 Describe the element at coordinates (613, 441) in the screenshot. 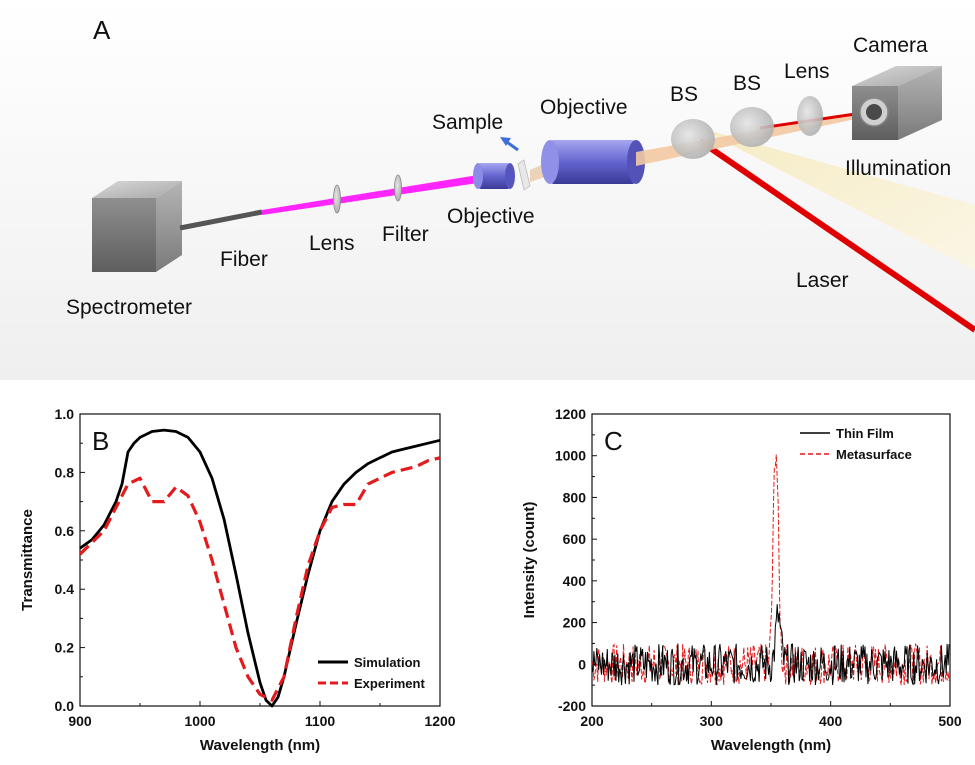

I see `panel-letter: C` at that location.